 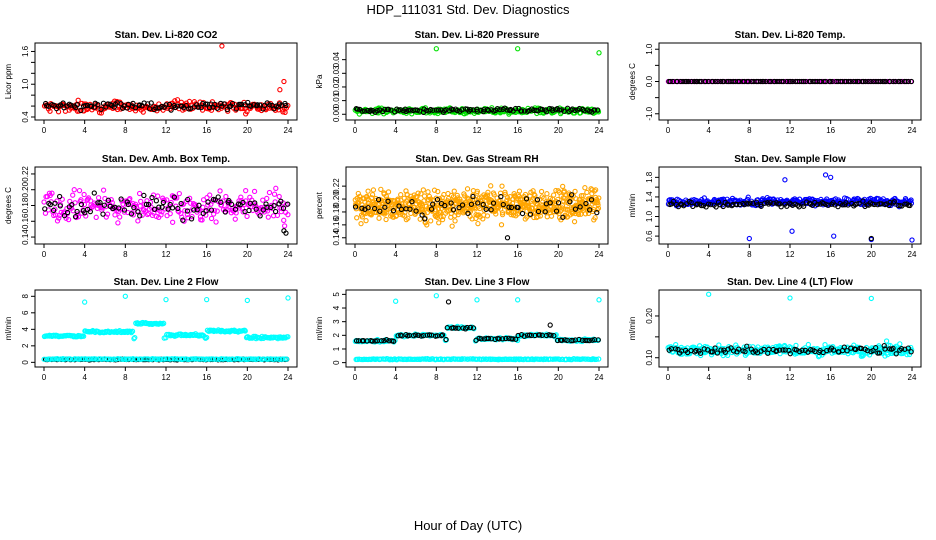 I want to click on y-axis-label: Licor ppm, so click(x=8, y=81).